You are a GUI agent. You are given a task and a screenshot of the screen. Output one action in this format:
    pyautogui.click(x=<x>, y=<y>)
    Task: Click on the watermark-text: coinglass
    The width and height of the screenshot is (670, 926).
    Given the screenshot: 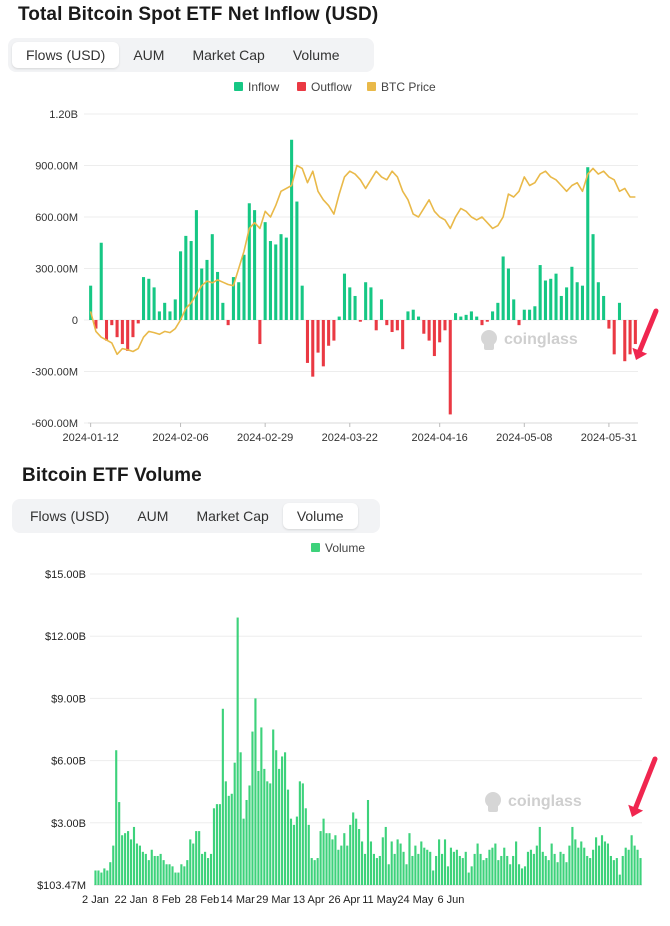 What is the action you would take?
    pyautogui.click(x=541, y=339)
    